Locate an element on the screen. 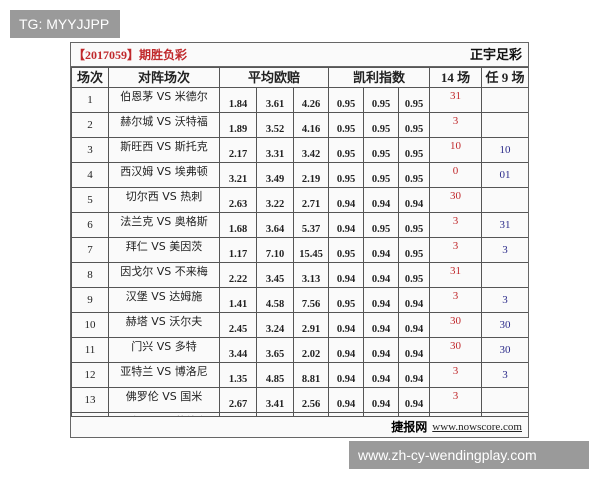  avg-odds-cell: 3.24 is located at coordinates (275, 325).